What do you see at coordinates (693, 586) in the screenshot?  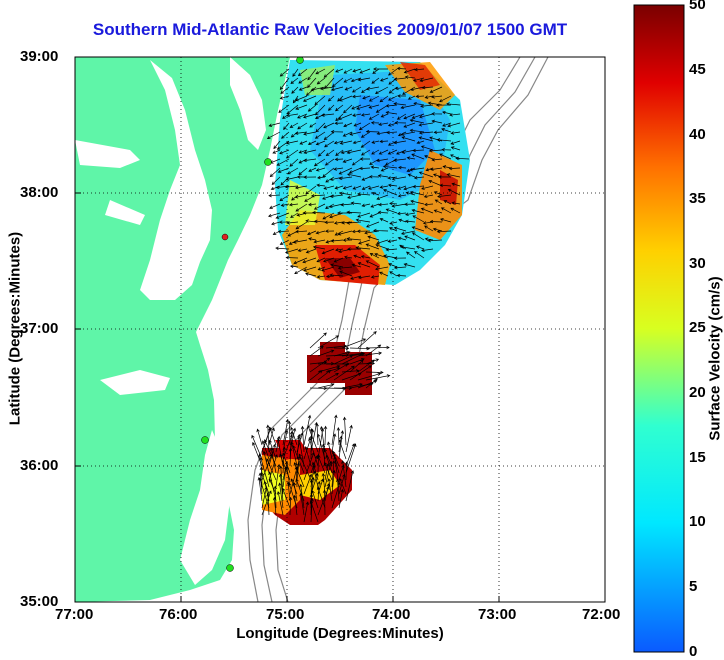 I see `colorbar-tick-label: 5` at bounding box center [693, 586].